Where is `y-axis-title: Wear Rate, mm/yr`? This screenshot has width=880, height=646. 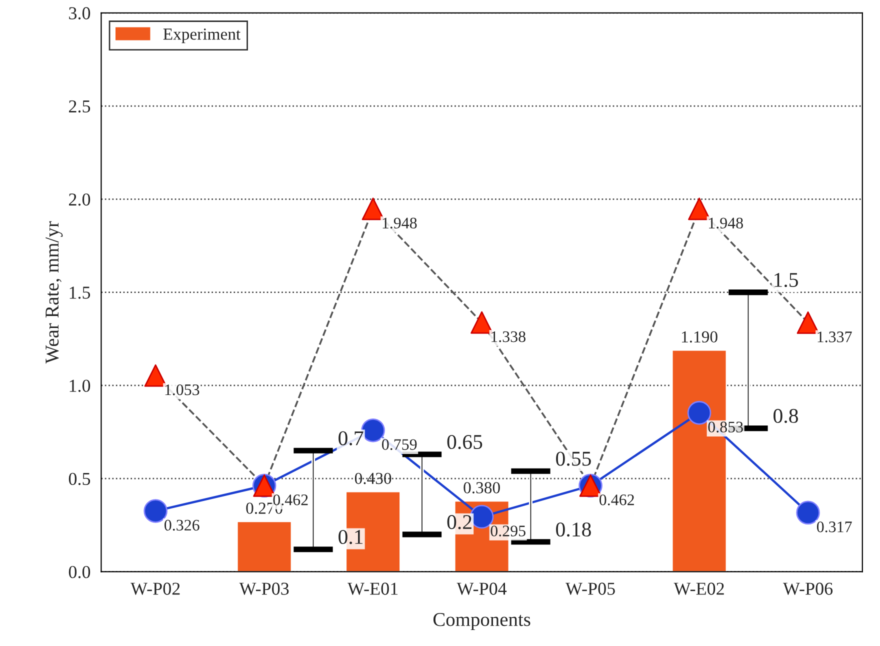 y-axis-title: Wear Rate, mm/yr is located at coordinates (54, 292).